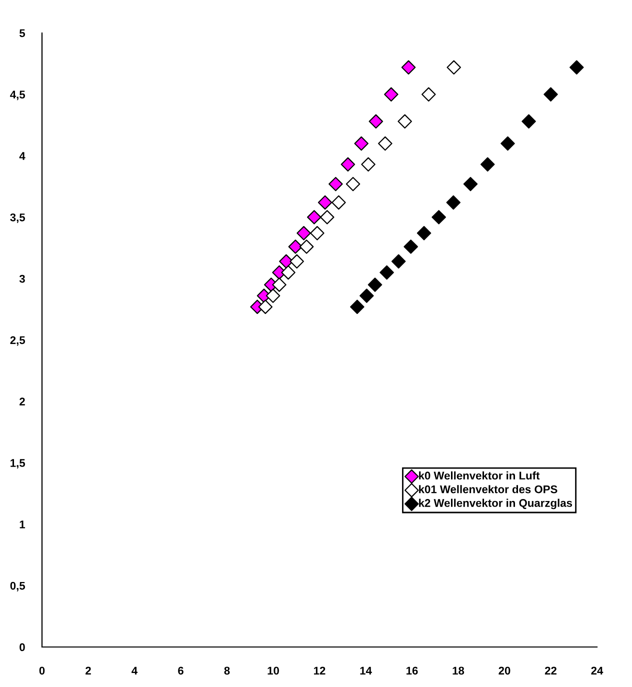  Describe the element at coordinates (366, 670) in the screenshot. I see `x-tick-label: 14` at that location.